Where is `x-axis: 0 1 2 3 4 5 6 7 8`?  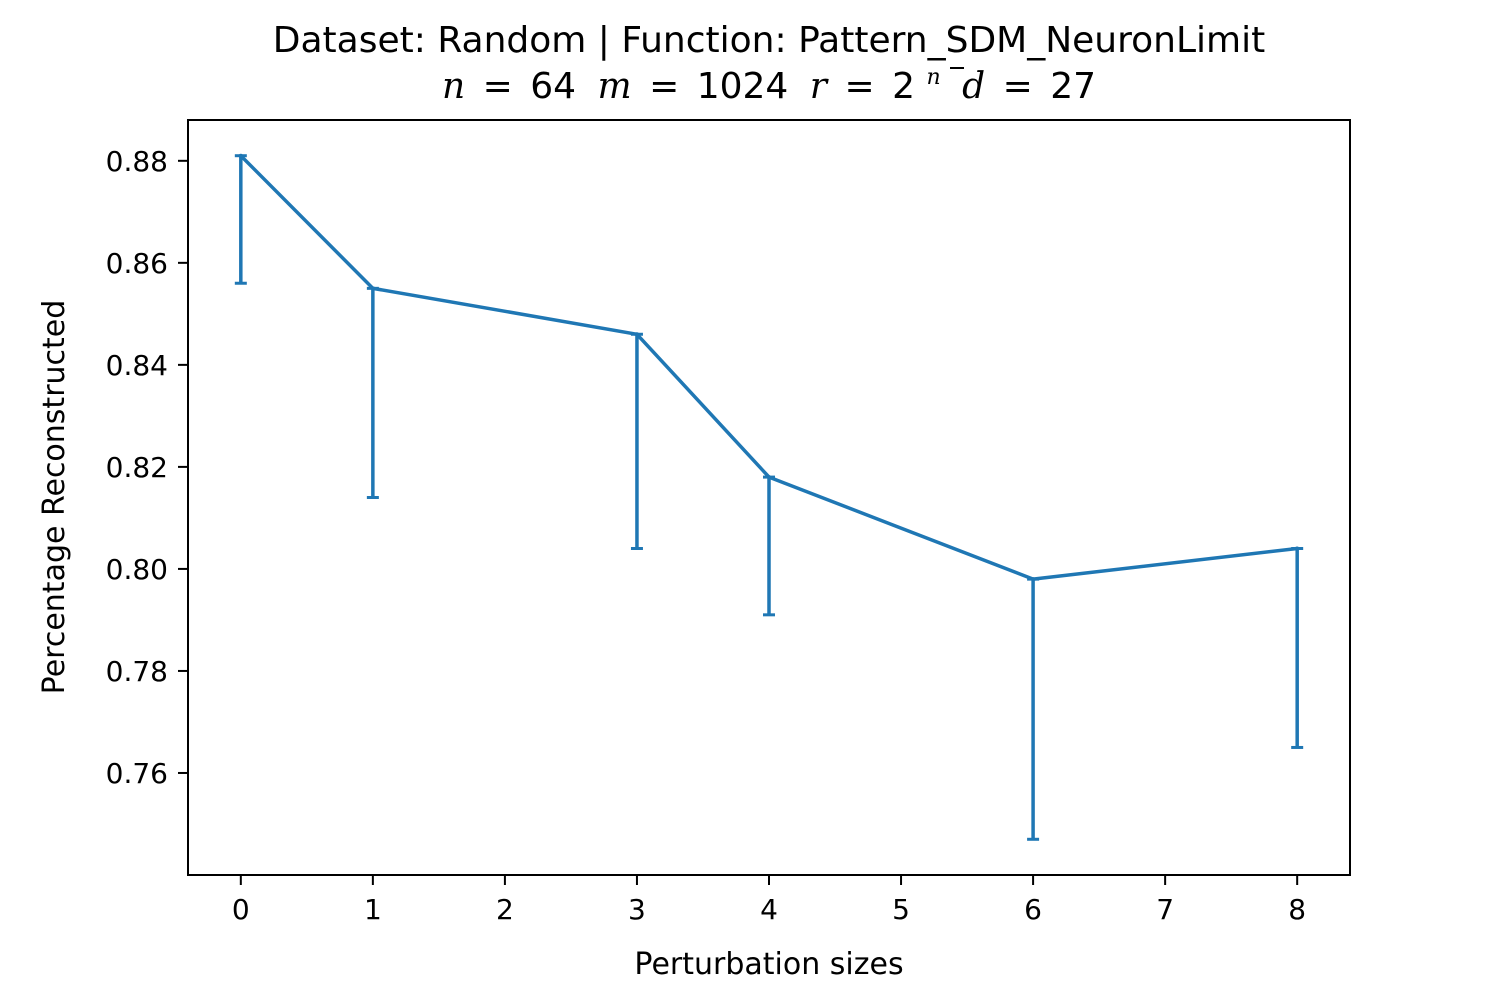
x-axis: 0 1 2 3 4 5 6 7 8 is located at coordinates (769, 900).